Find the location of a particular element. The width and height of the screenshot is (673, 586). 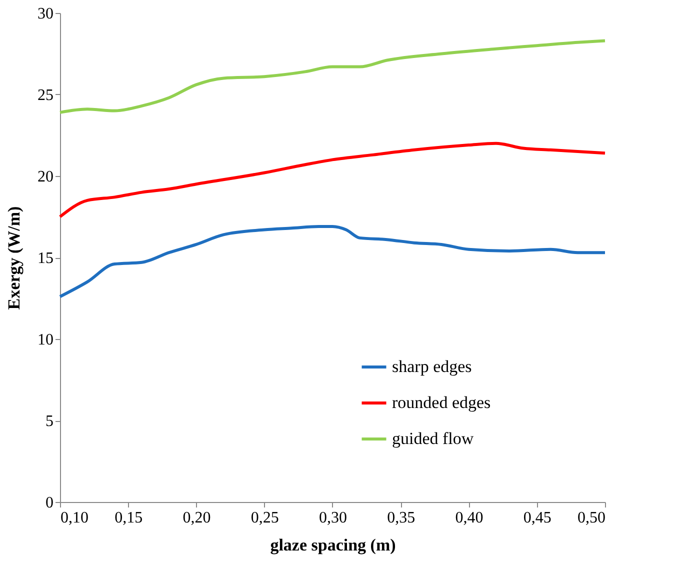

legend-label: sharp edges is located at coordinates (432, 366).